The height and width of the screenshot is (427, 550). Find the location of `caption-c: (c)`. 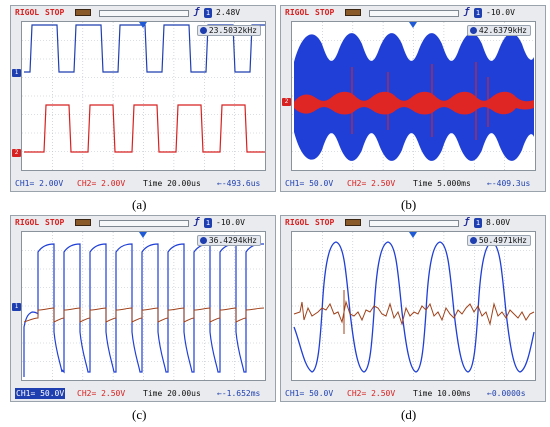

caption-c: (c) is located at coordinates (139, 414).